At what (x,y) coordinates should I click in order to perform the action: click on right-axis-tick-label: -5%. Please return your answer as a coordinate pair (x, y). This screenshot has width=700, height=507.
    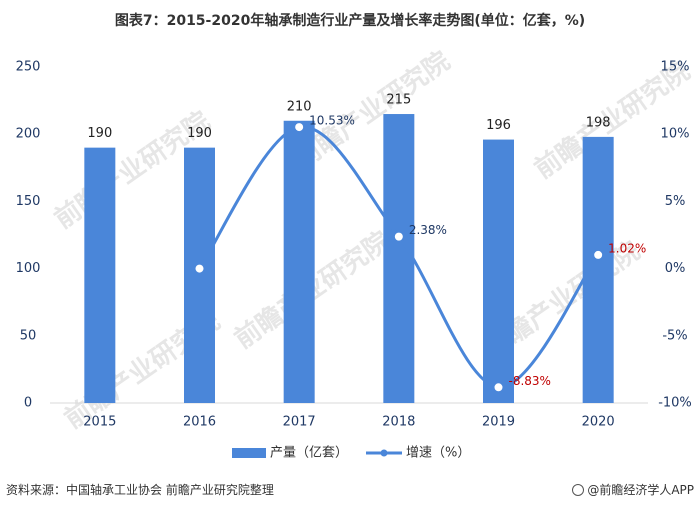
    Looking at the image, I should click on (674, 335).